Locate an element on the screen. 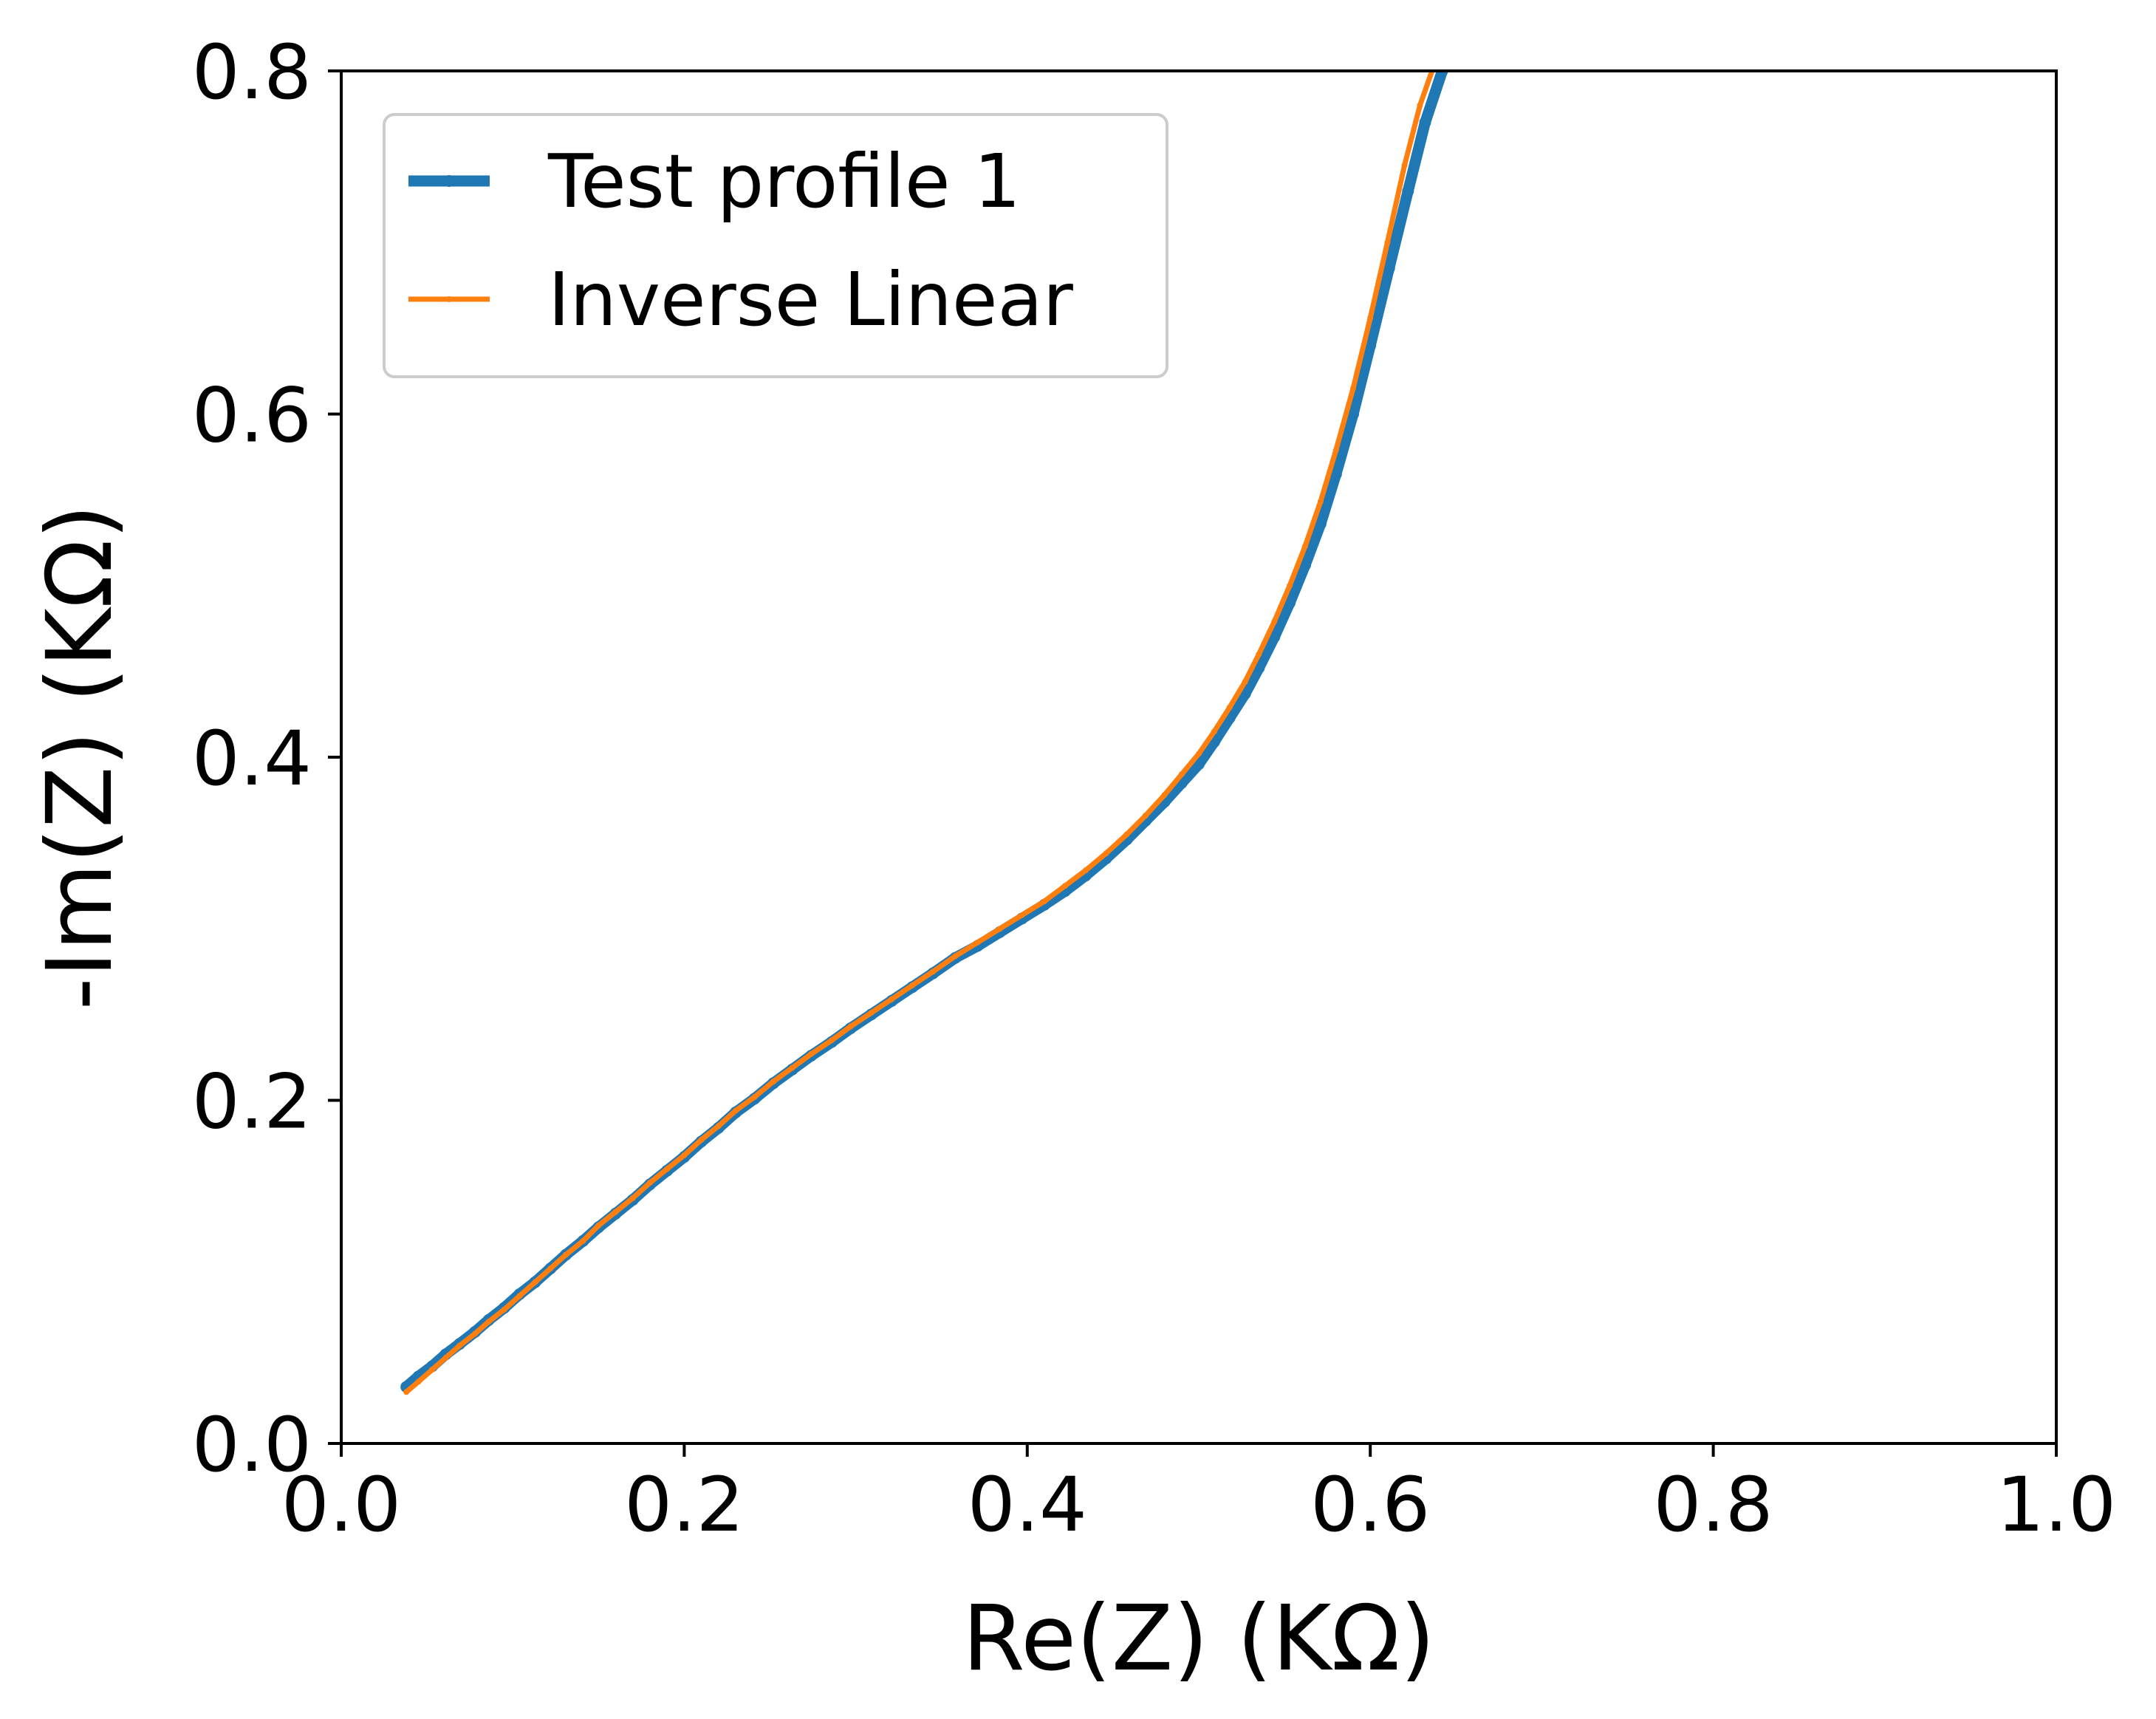 The height and width of the screenshot is (1719, 2156). y-tick-label: 0.6 is located at coordinates (252, 416).